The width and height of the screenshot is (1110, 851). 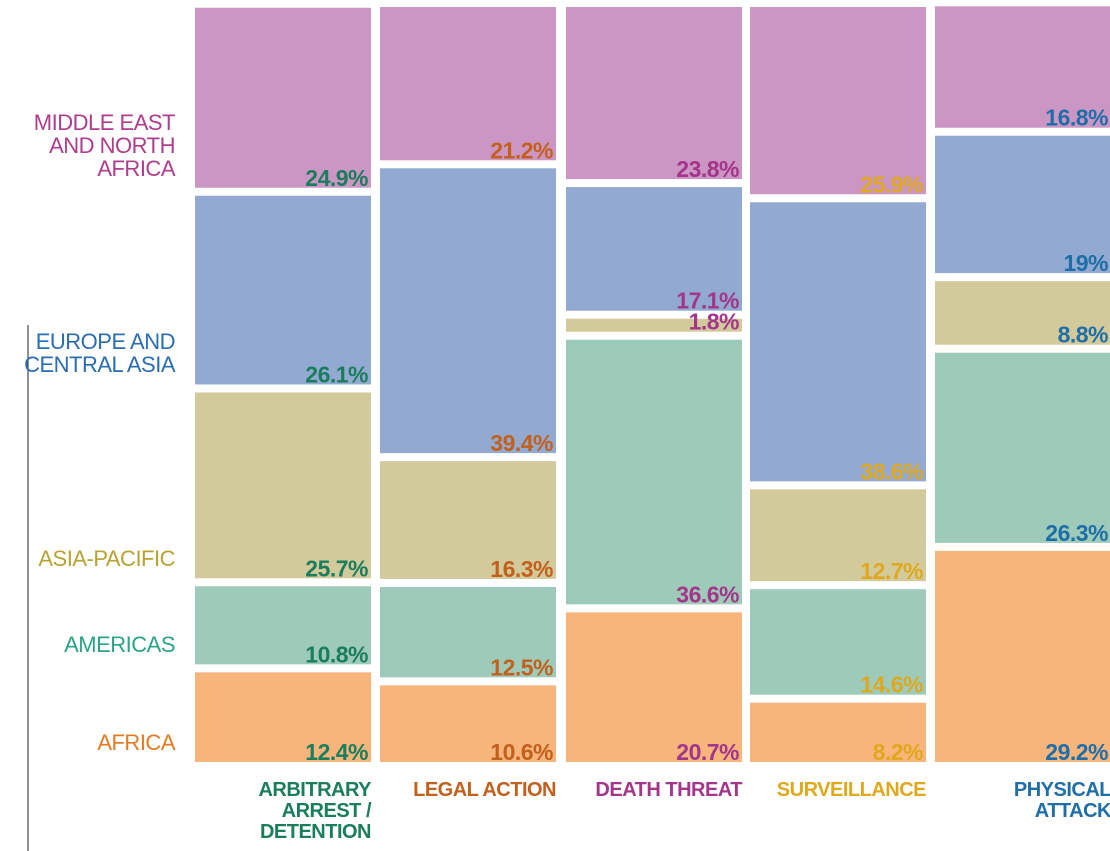 I want to click on value-label: 25.9%, so click(x=891, y=184).